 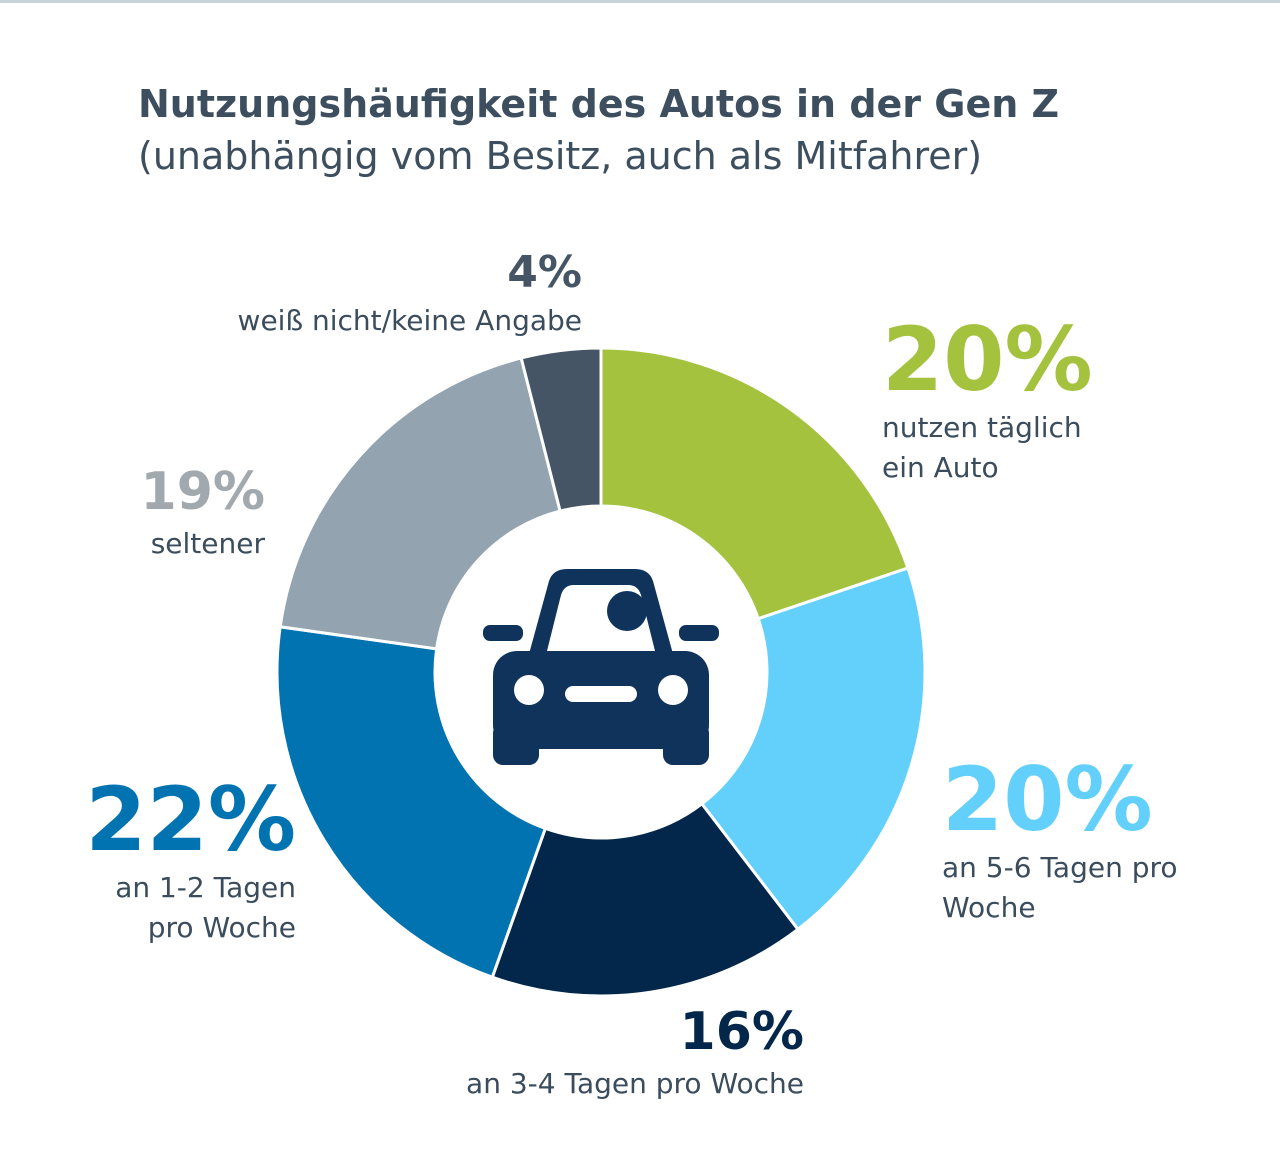 I want to click on label-less-often: 19% seltener, so click(x=182, y=512).